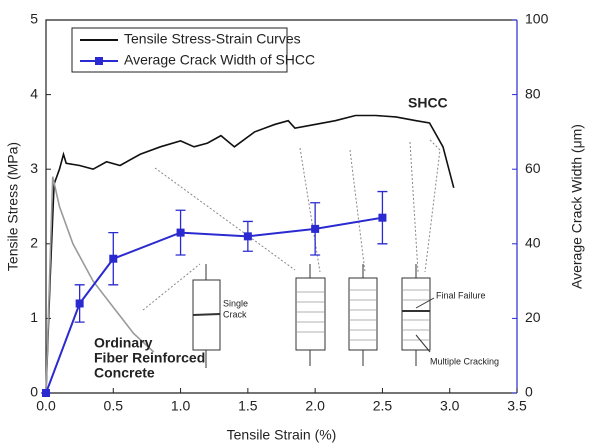  I want to click on annotation: Single, so click(235, 303).